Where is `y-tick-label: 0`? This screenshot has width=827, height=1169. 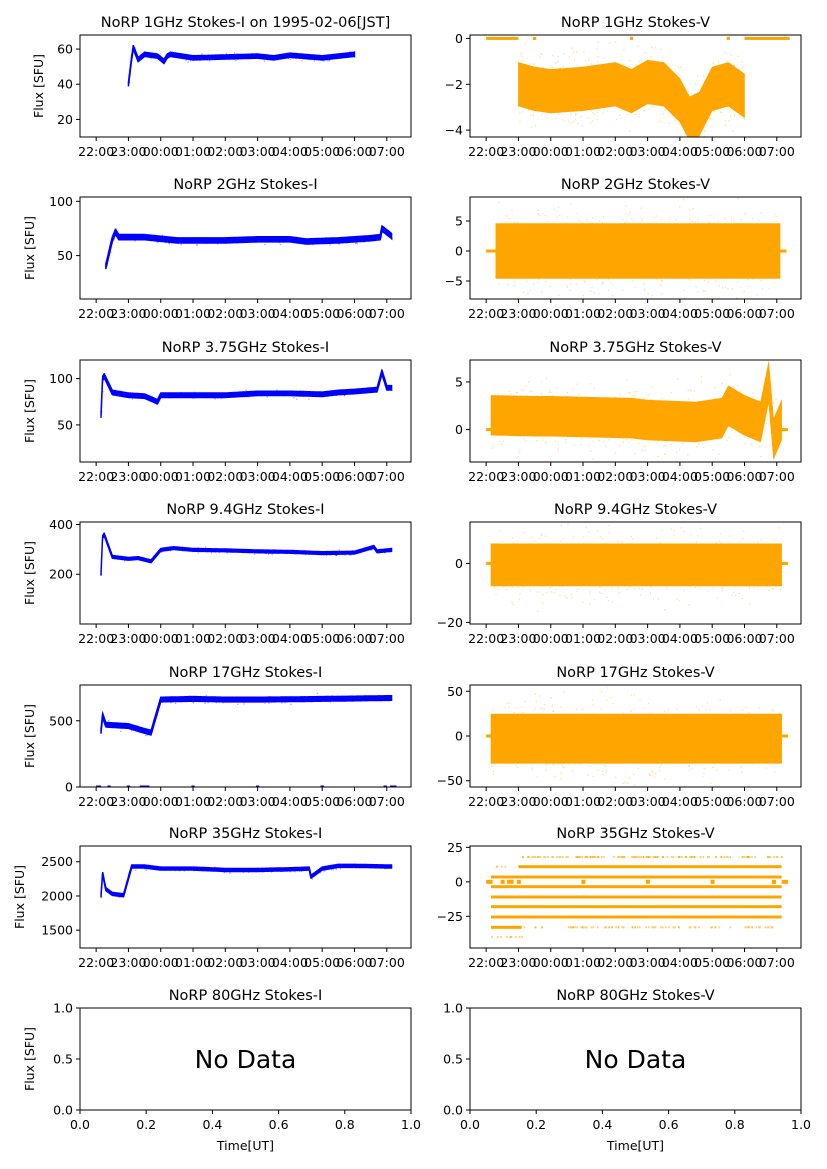 y-tick-label: 0 is located at coordinates (69, 787).